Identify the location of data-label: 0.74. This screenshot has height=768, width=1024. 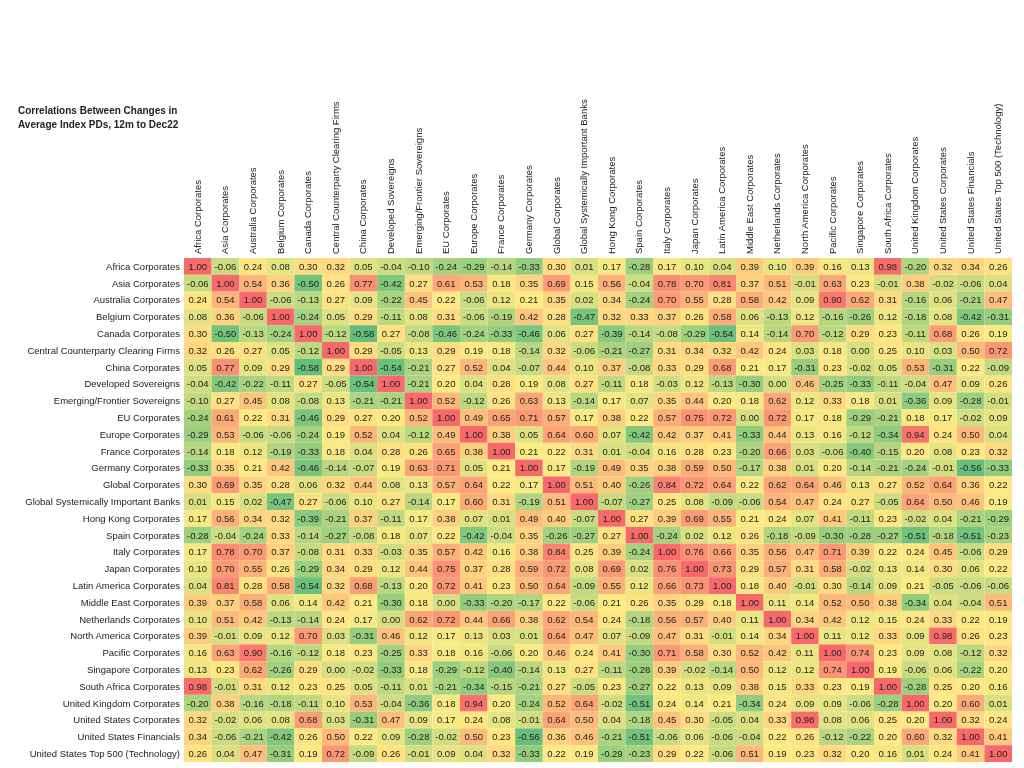
(860, 653).